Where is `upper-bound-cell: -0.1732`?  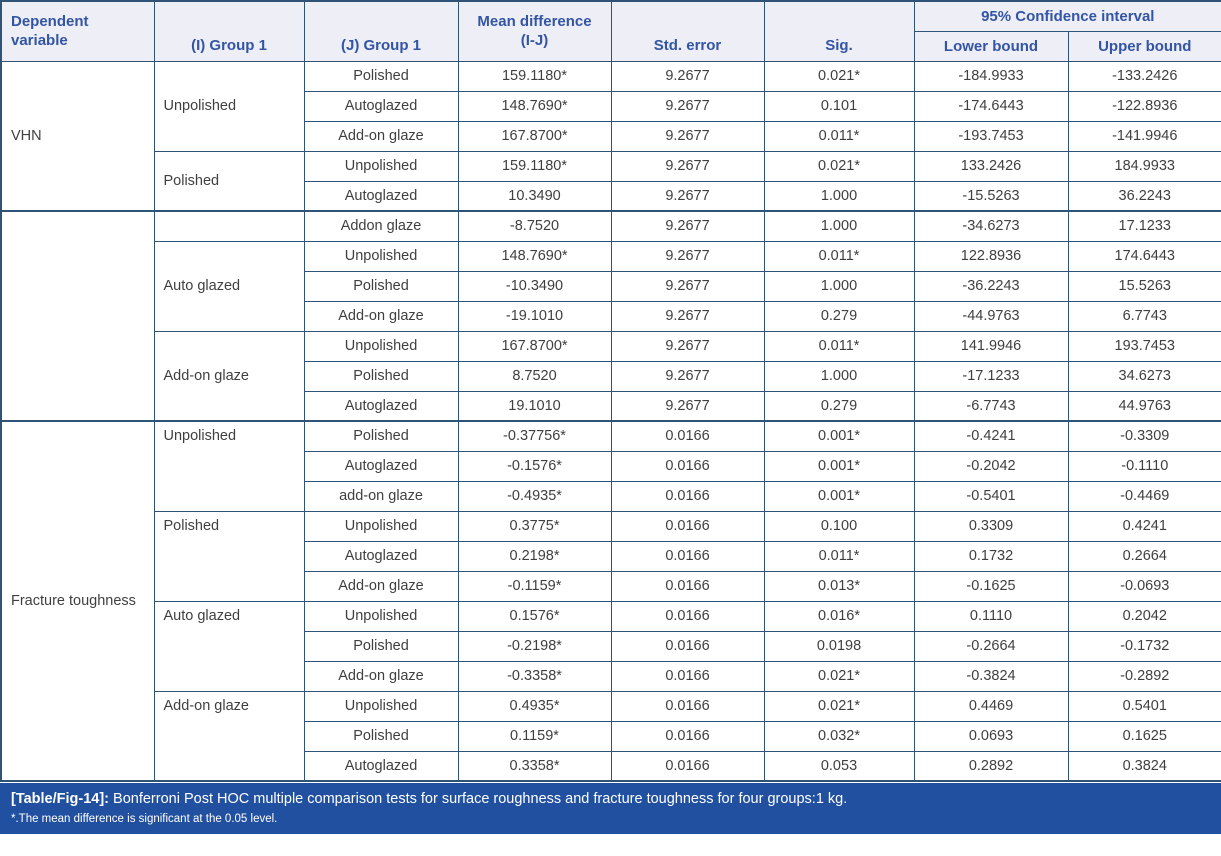
upper-bound-cell: -0.1732 is located at coordinates (1144, 646).